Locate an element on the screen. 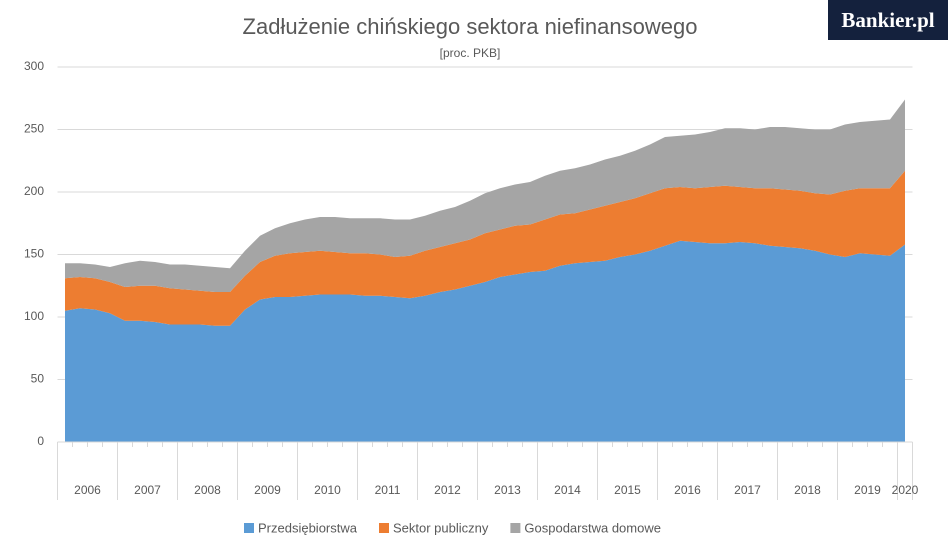  x-group-label: 2007 is located at coordinates (147, 490).